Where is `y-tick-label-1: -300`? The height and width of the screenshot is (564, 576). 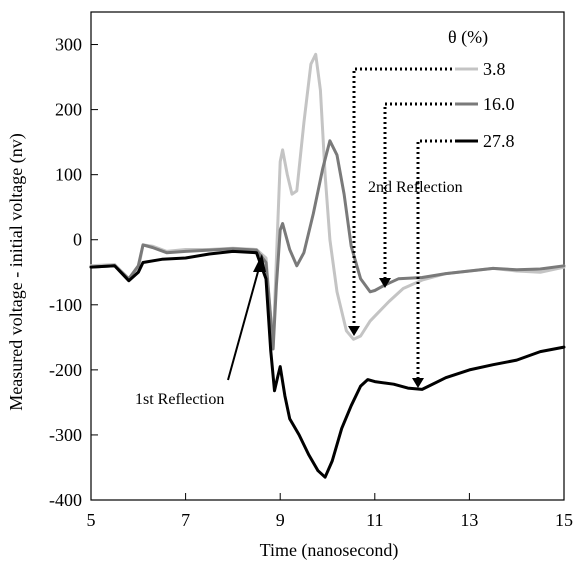
y-tick-label-1: -300 is located at coordinates (65, 435).